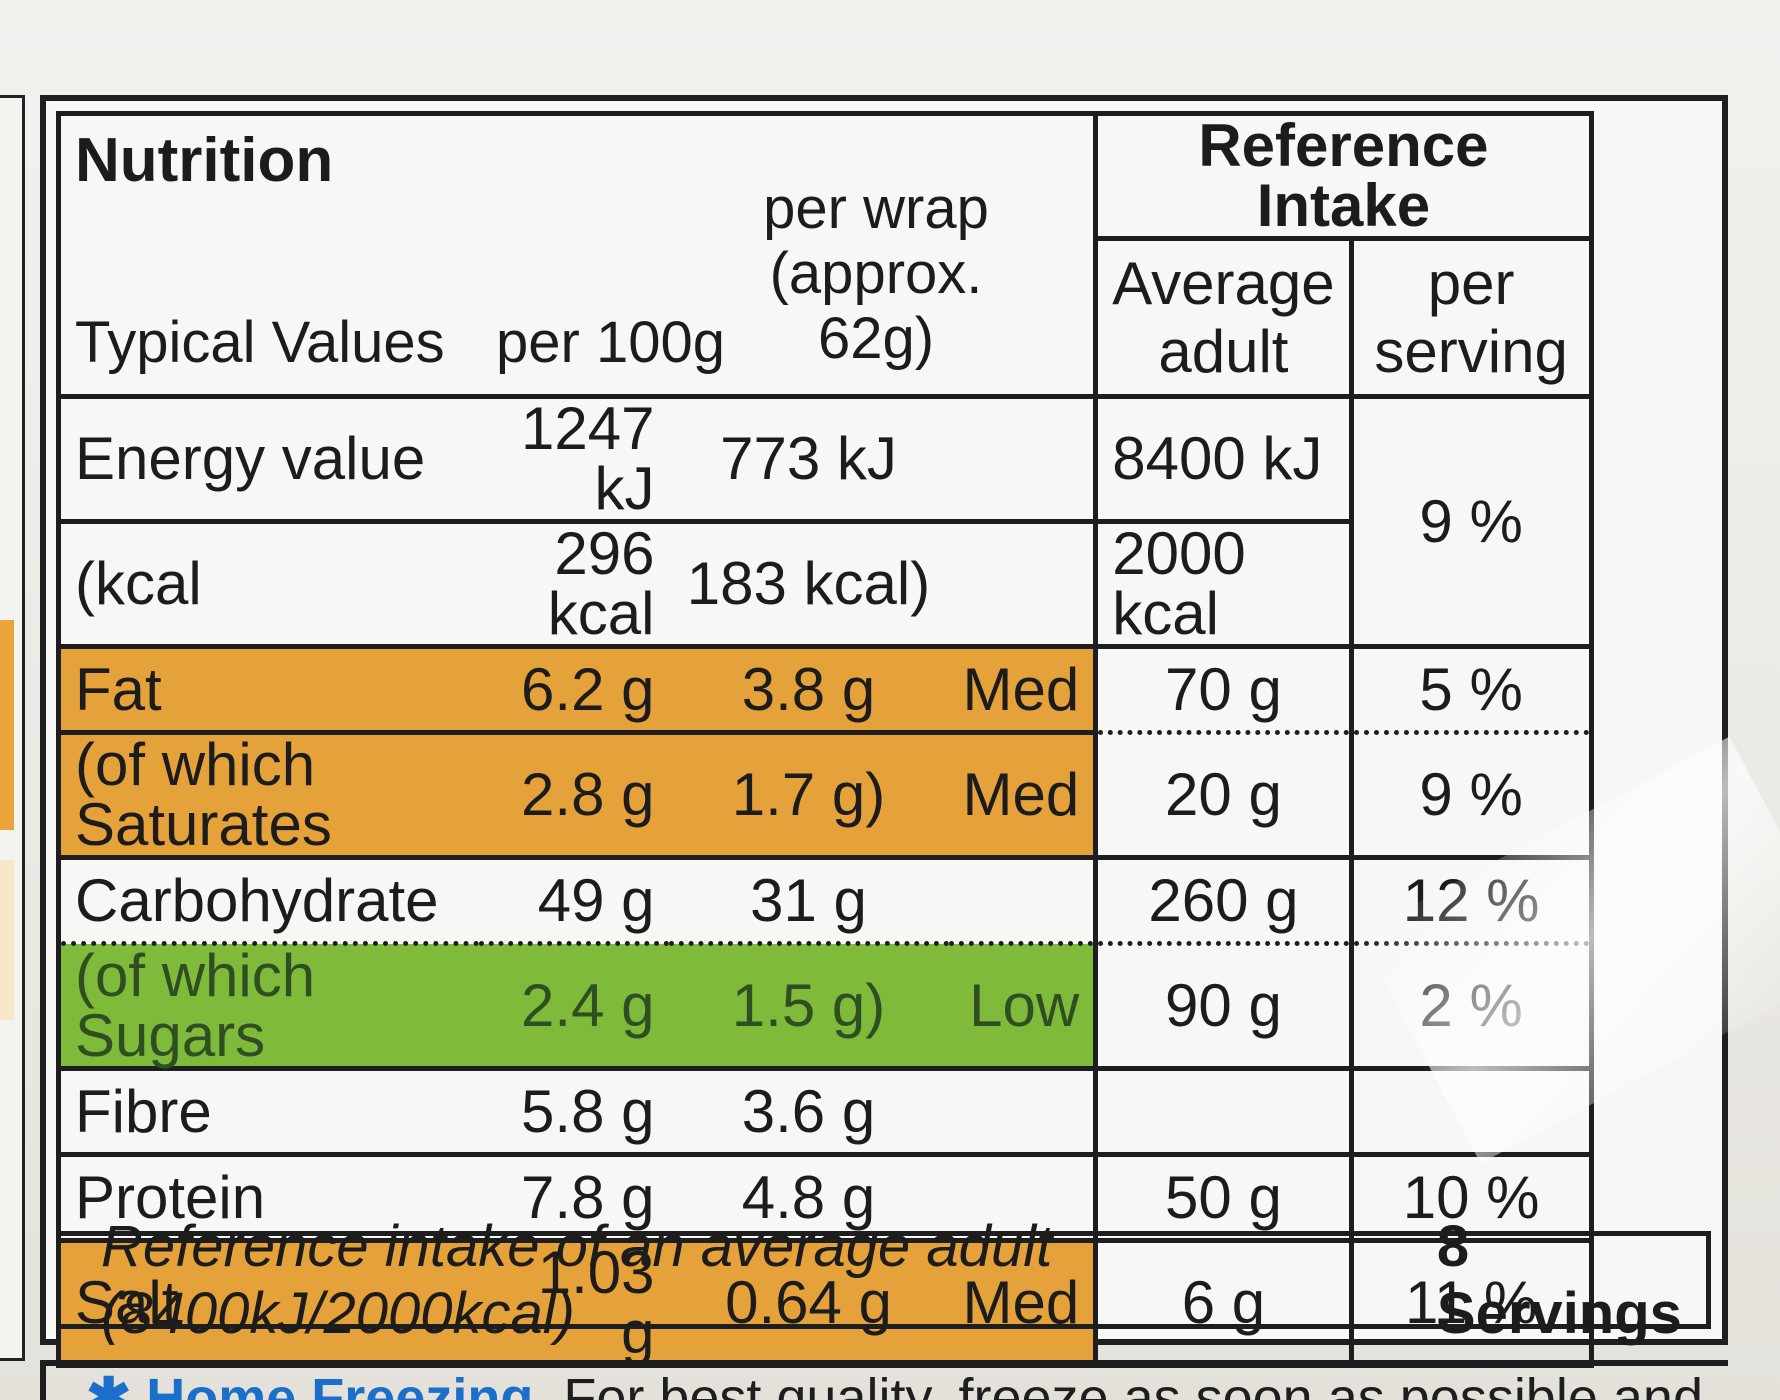  I want to click on ri-amount: 8400 kJ, so click(1223, 459).